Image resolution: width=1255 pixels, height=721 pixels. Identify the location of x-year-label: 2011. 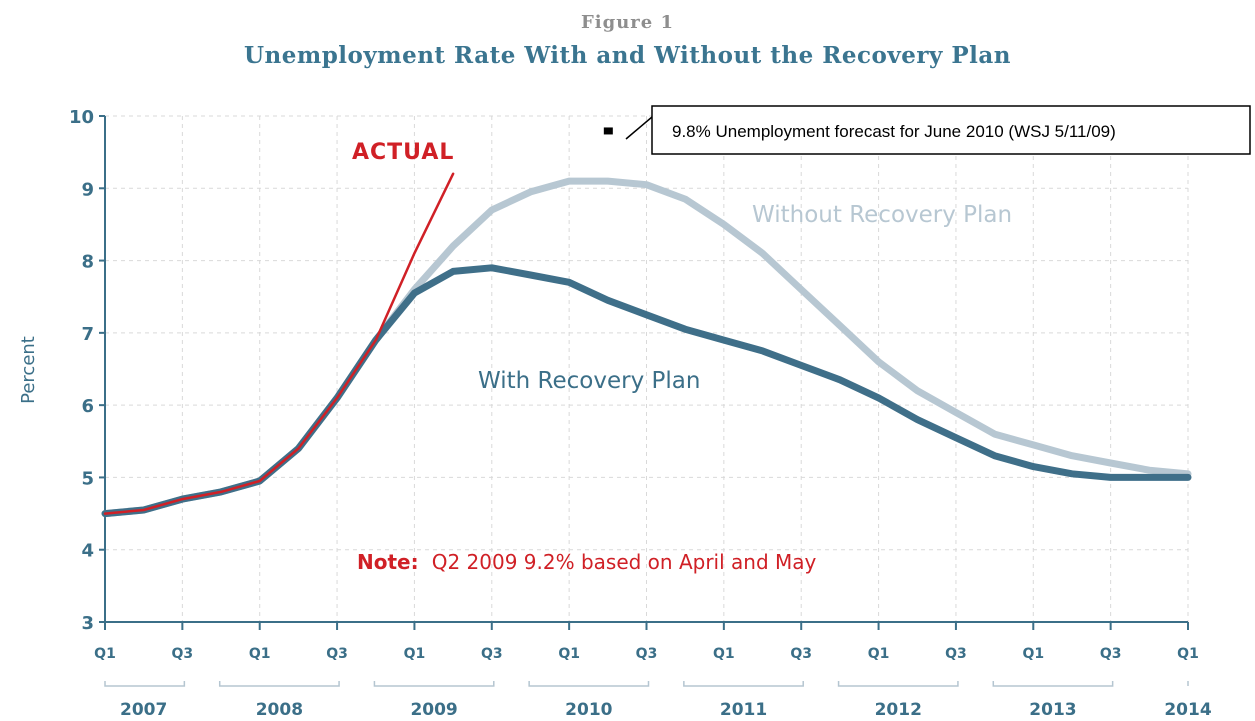
(743, 710).